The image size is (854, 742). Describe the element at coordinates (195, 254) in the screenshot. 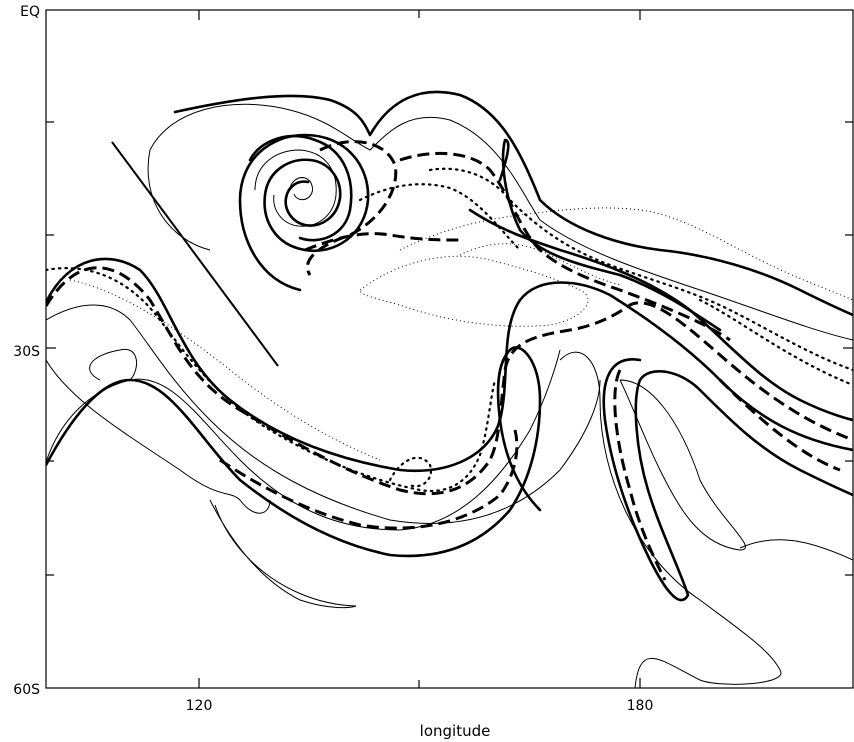

I see `contour-diagonal` at that location.